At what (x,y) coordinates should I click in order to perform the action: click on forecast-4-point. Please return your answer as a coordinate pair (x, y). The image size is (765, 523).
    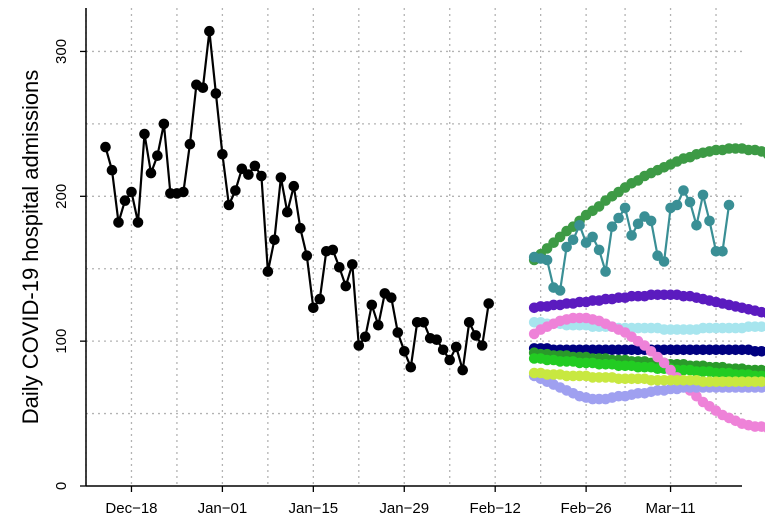
    Looking at the image, I should click on (760, 326).